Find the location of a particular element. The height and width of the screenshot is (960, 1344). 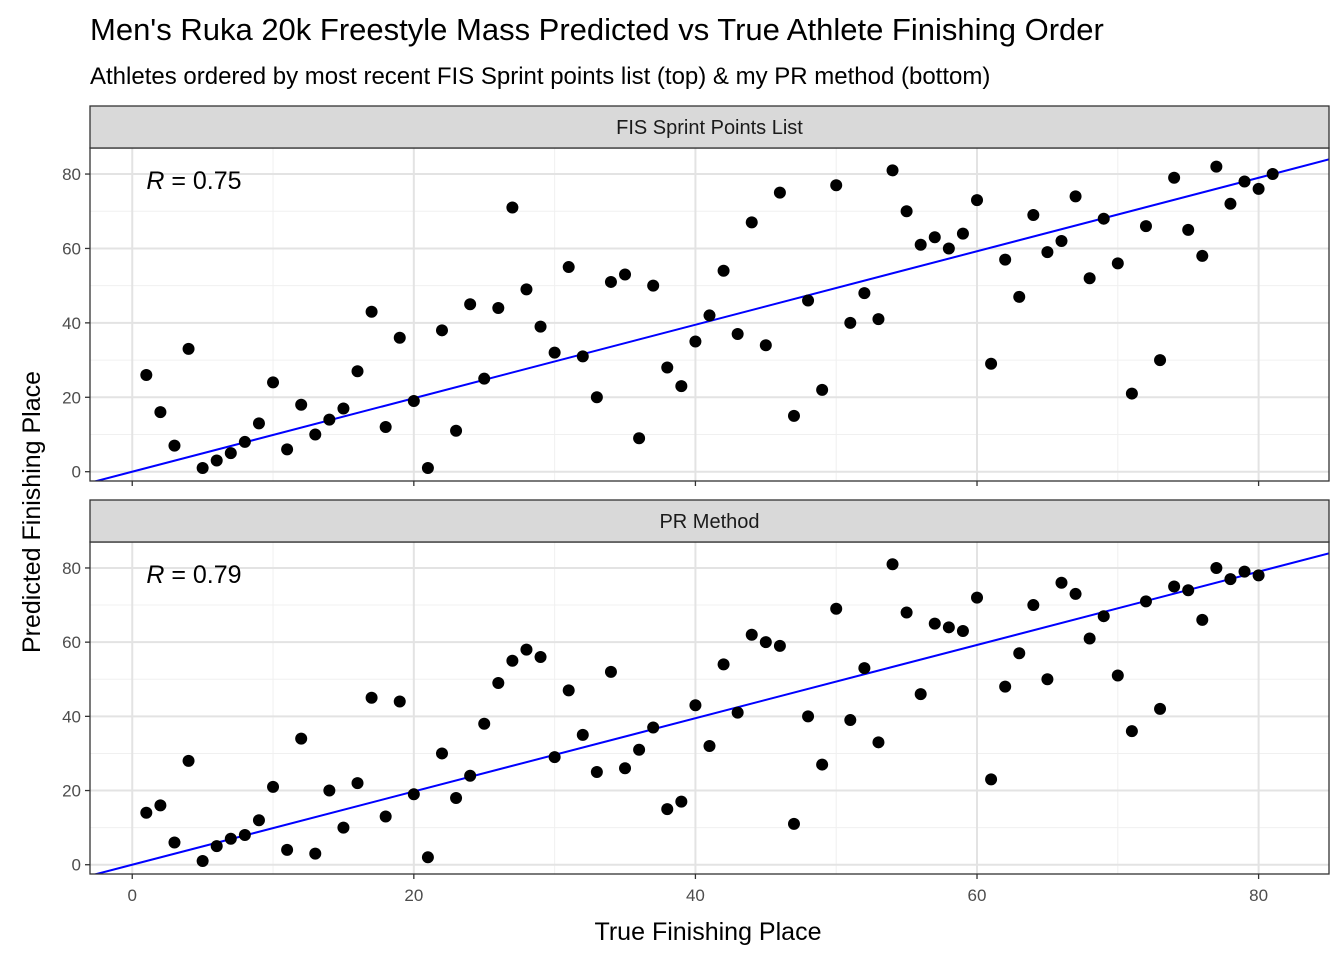

x-tick-label: 80 is located at coordinates (1258, 895).